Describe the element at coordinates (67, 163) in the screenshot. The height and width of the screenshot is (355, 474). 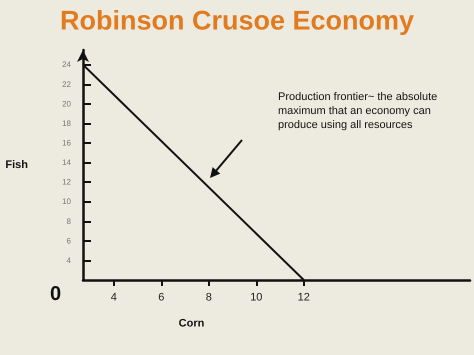
I see `y-tick-label: 14` at that location.